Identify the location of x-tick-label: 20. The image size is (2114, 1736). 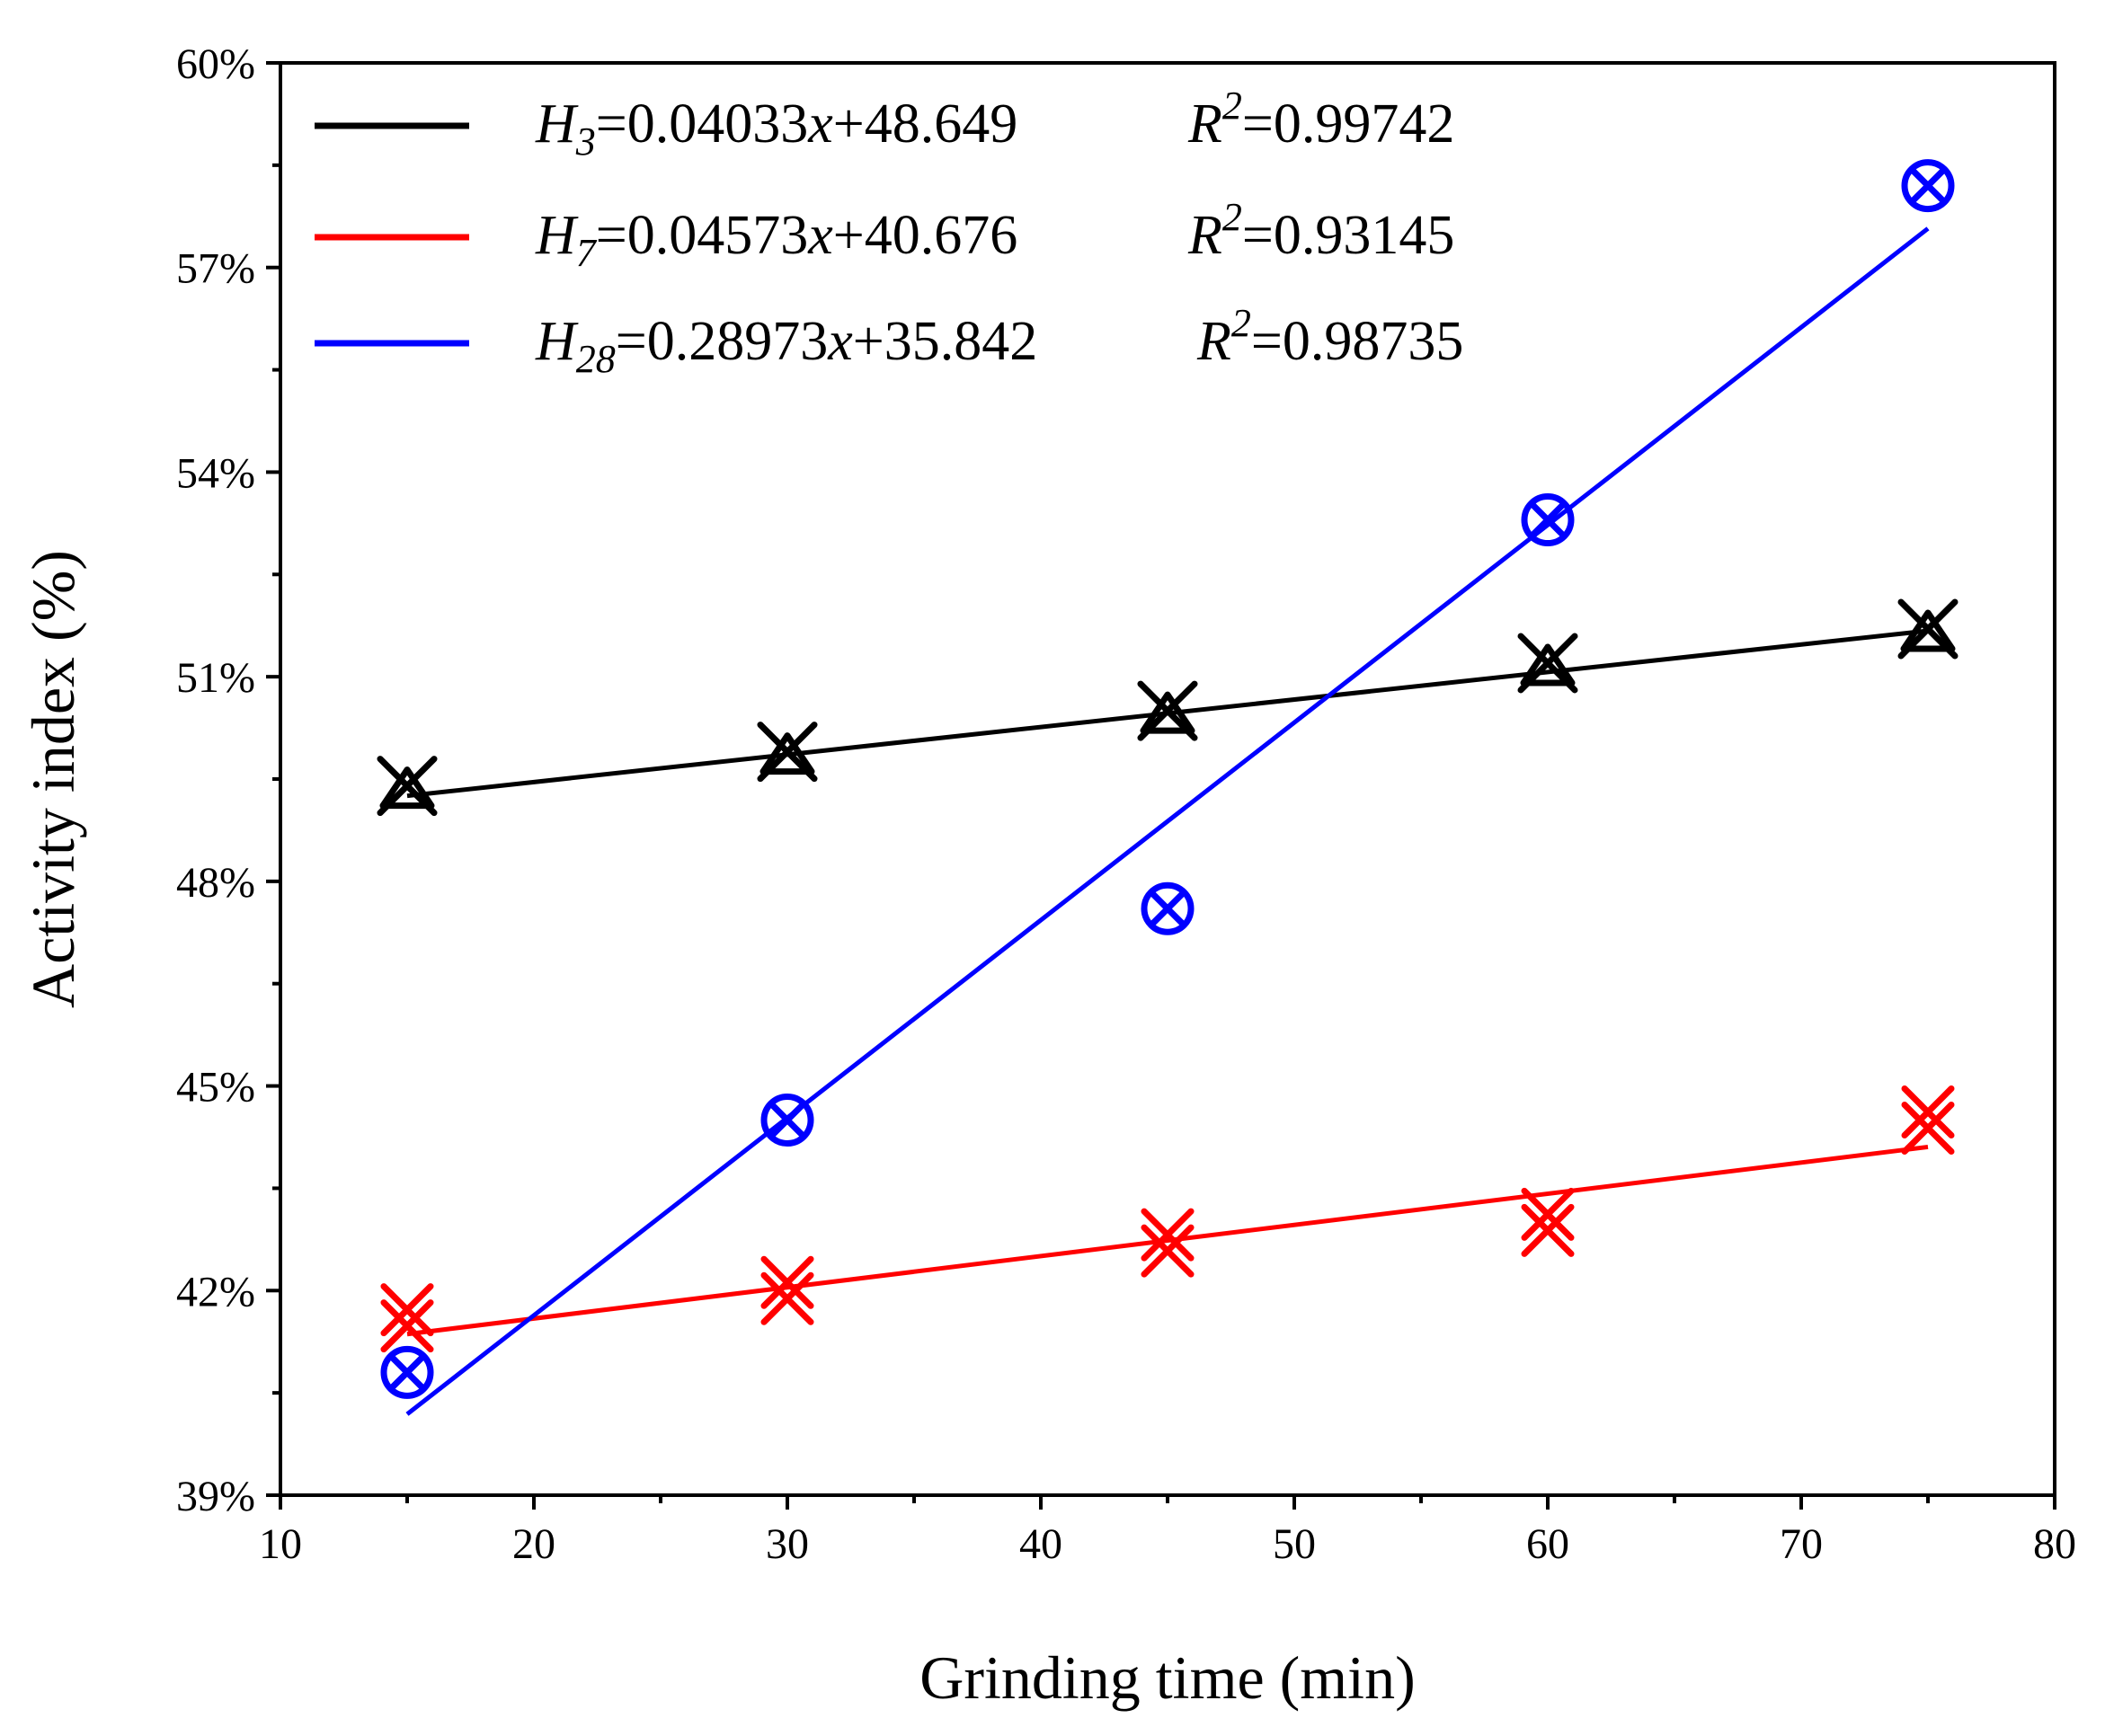
(533, 1544).